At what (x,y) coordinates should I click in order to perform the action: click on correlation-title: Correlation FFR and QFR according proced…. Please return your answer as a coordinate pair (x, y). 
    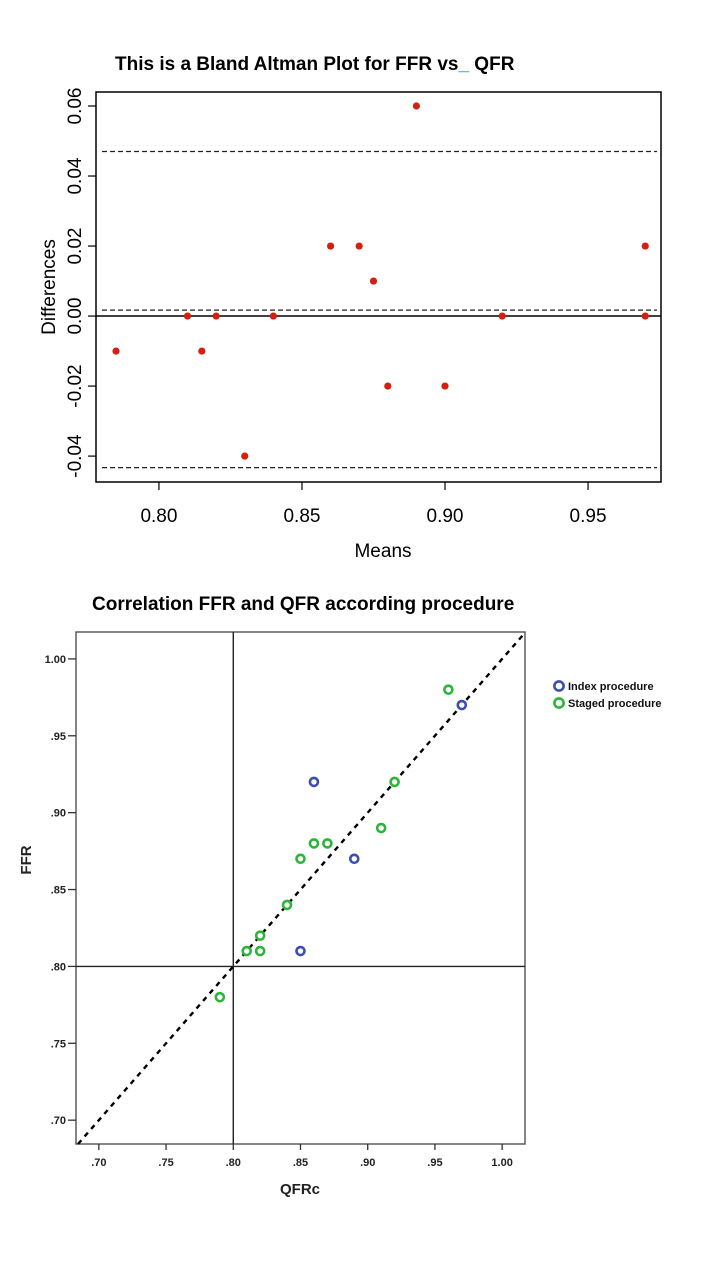
    Looking at the image, I should click on (303, 604).